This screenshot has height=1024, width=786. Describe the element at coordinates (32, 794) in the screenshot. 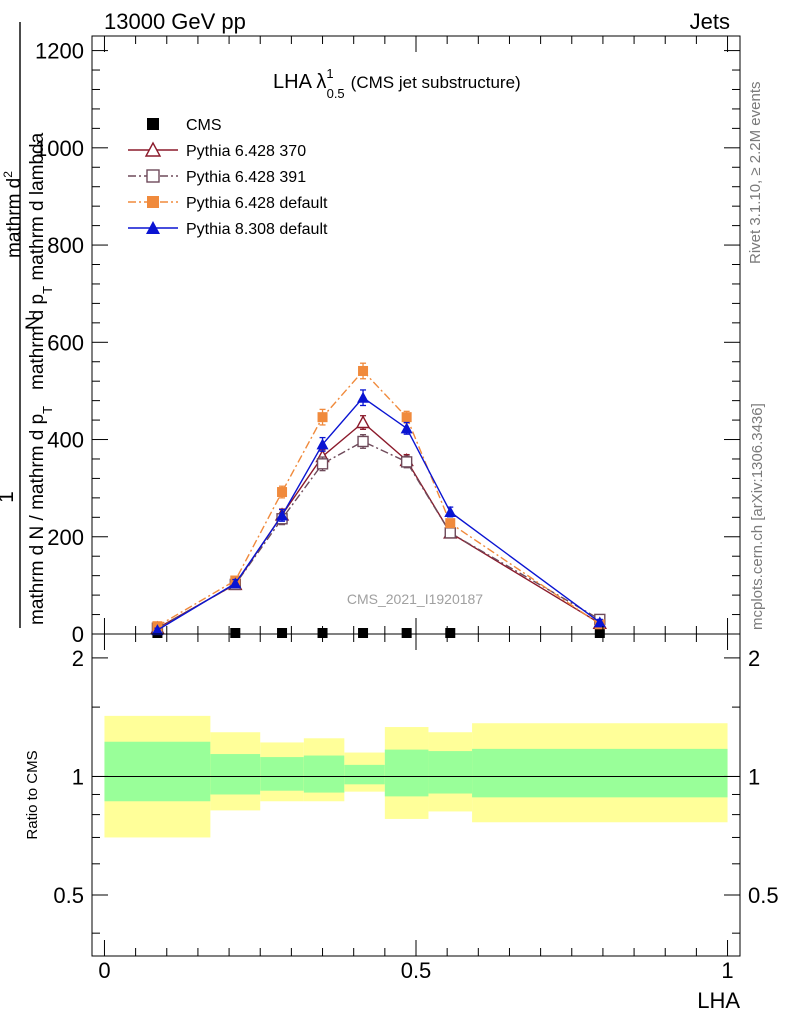

I see `ratio-ylabel: Ratio to CMS` at that location.